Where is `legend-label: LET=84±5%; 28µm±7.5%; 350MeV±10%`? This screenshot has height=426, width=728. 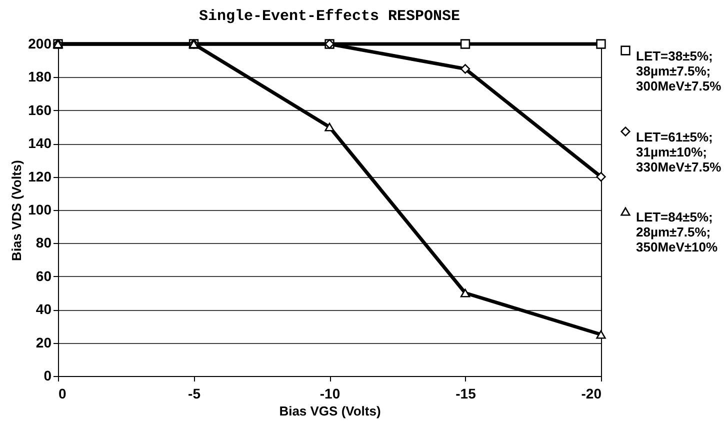 legend-label: LET=84±5%; 28µm±7.5%; 350MeV±10% is located at coordinates (677, 232).